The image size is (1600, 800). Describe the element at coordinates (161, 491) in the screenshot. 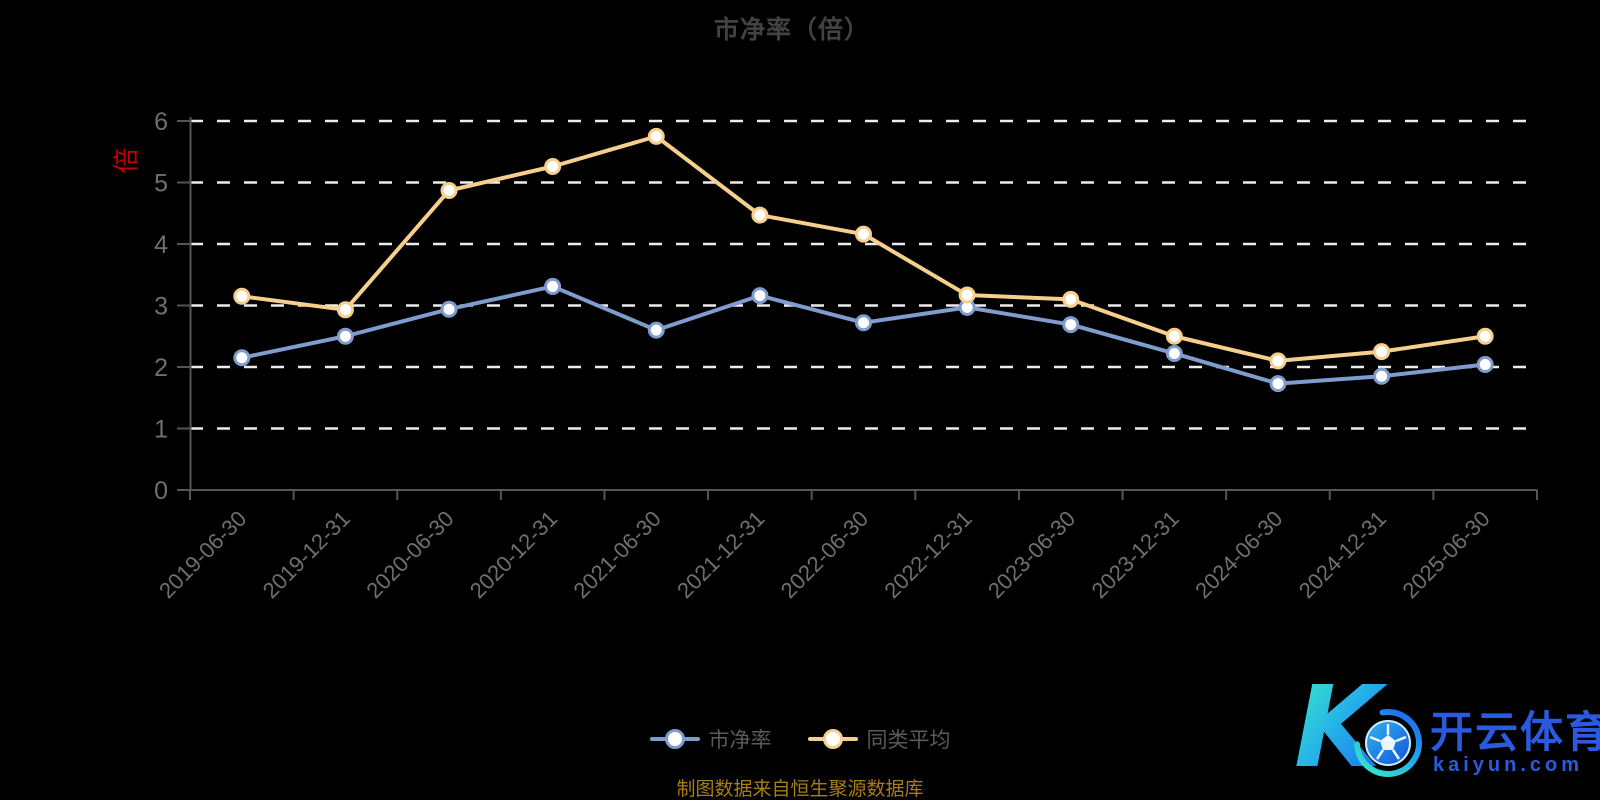

I see `y-axis-label: 0` at that location.